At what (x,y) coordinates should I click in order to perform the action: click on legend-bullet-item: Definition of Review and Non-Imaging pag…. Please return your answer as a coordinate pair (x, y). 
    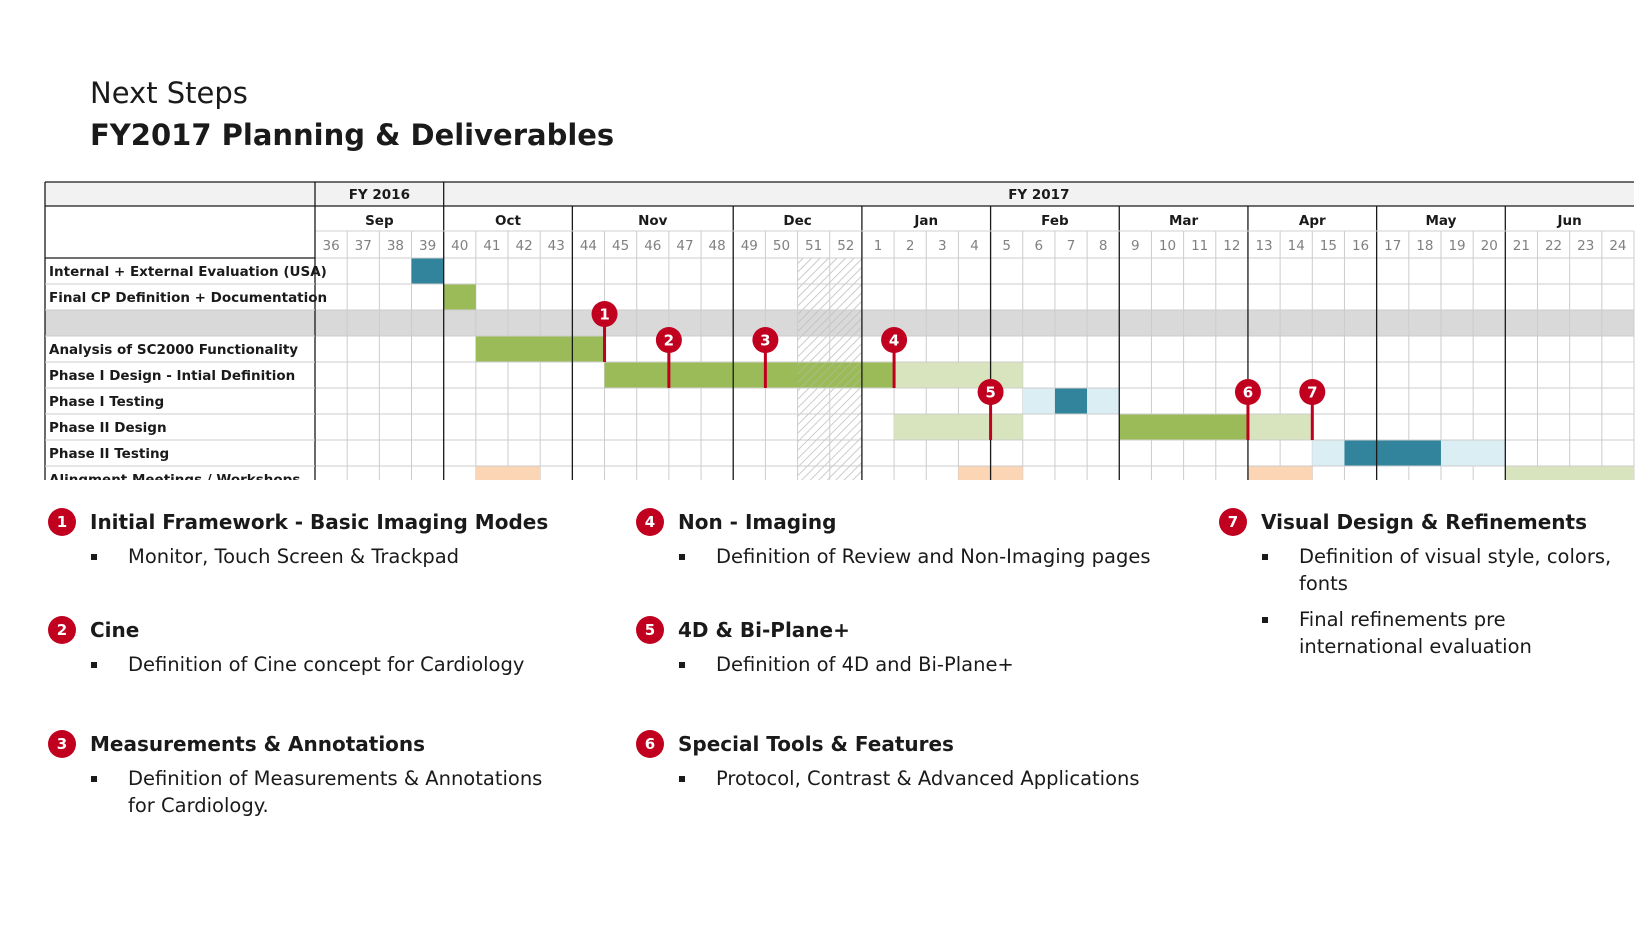
    Looking at the image, I should click on (896, 556).